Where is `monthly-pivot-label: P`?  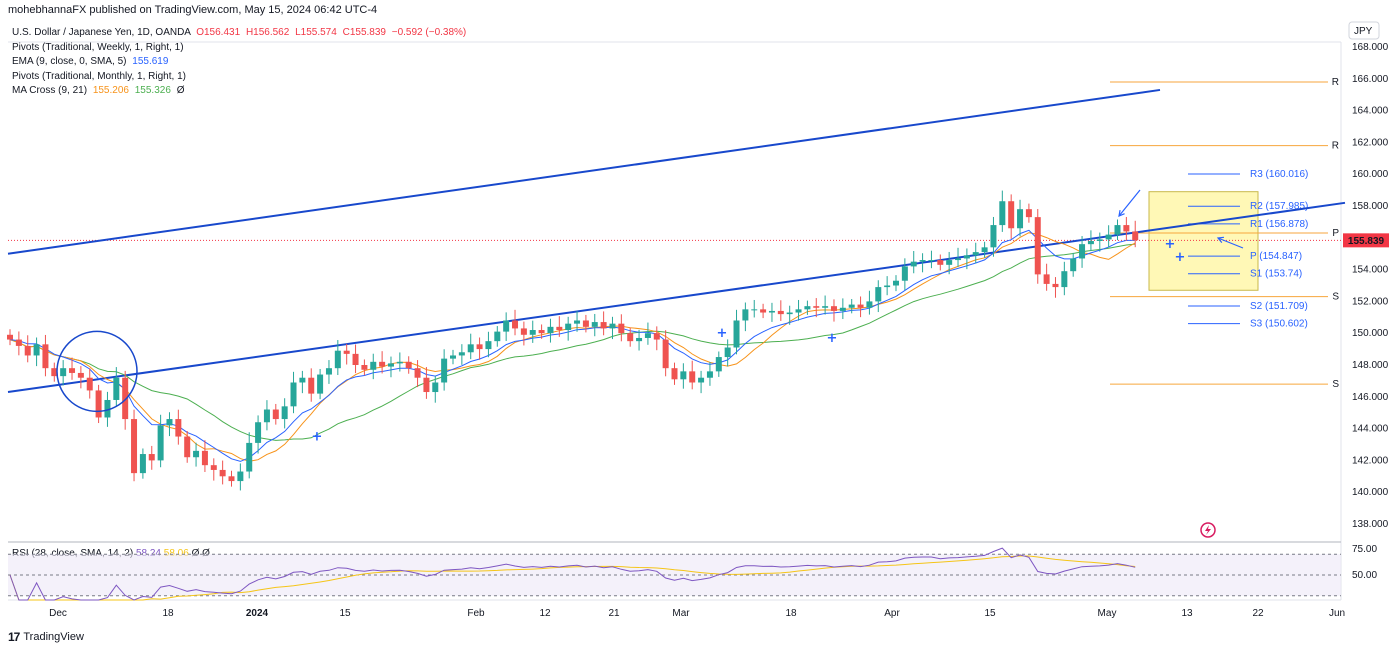
monthly-pivot-label: P is located at coordinates (1335, 233).